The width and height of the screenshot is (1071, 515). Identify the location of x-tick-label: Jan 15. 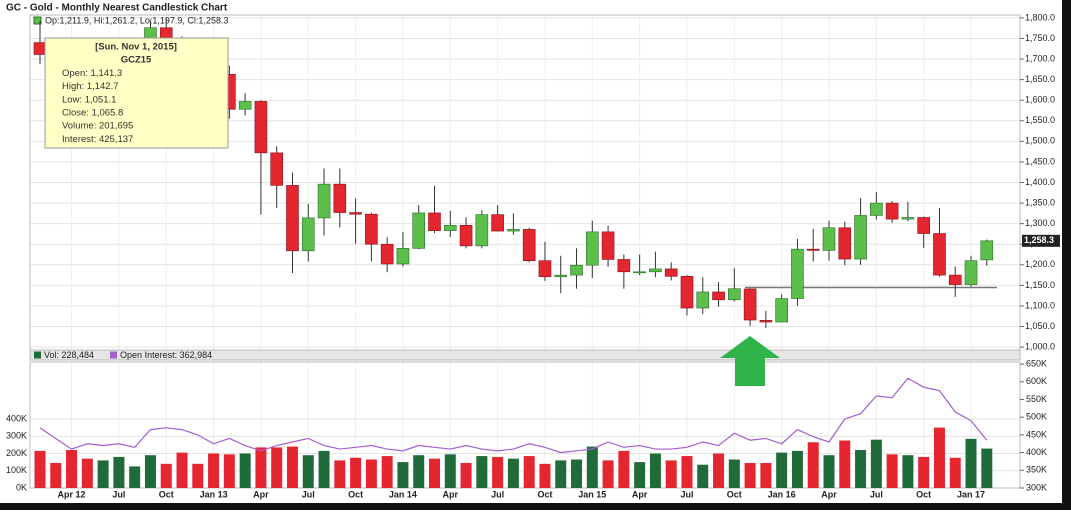
(592, 494).